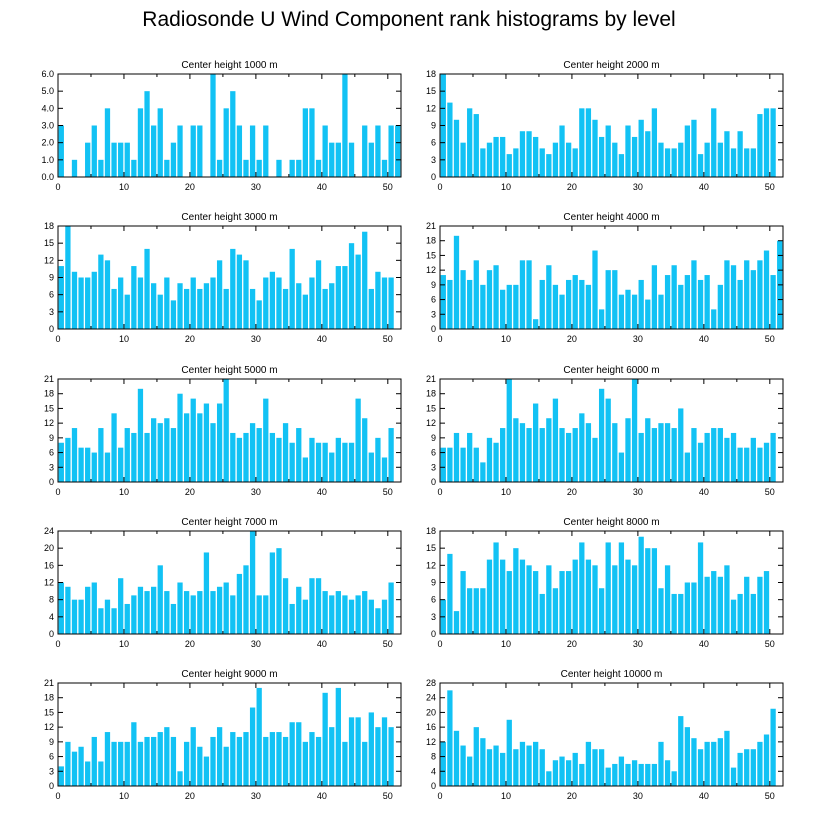 This screenshot has height=824, width=818. What do you see at coordinates (433, 143) in the screenshot?
I see `y-tick-label: 6` at bounding box center [433, 143].